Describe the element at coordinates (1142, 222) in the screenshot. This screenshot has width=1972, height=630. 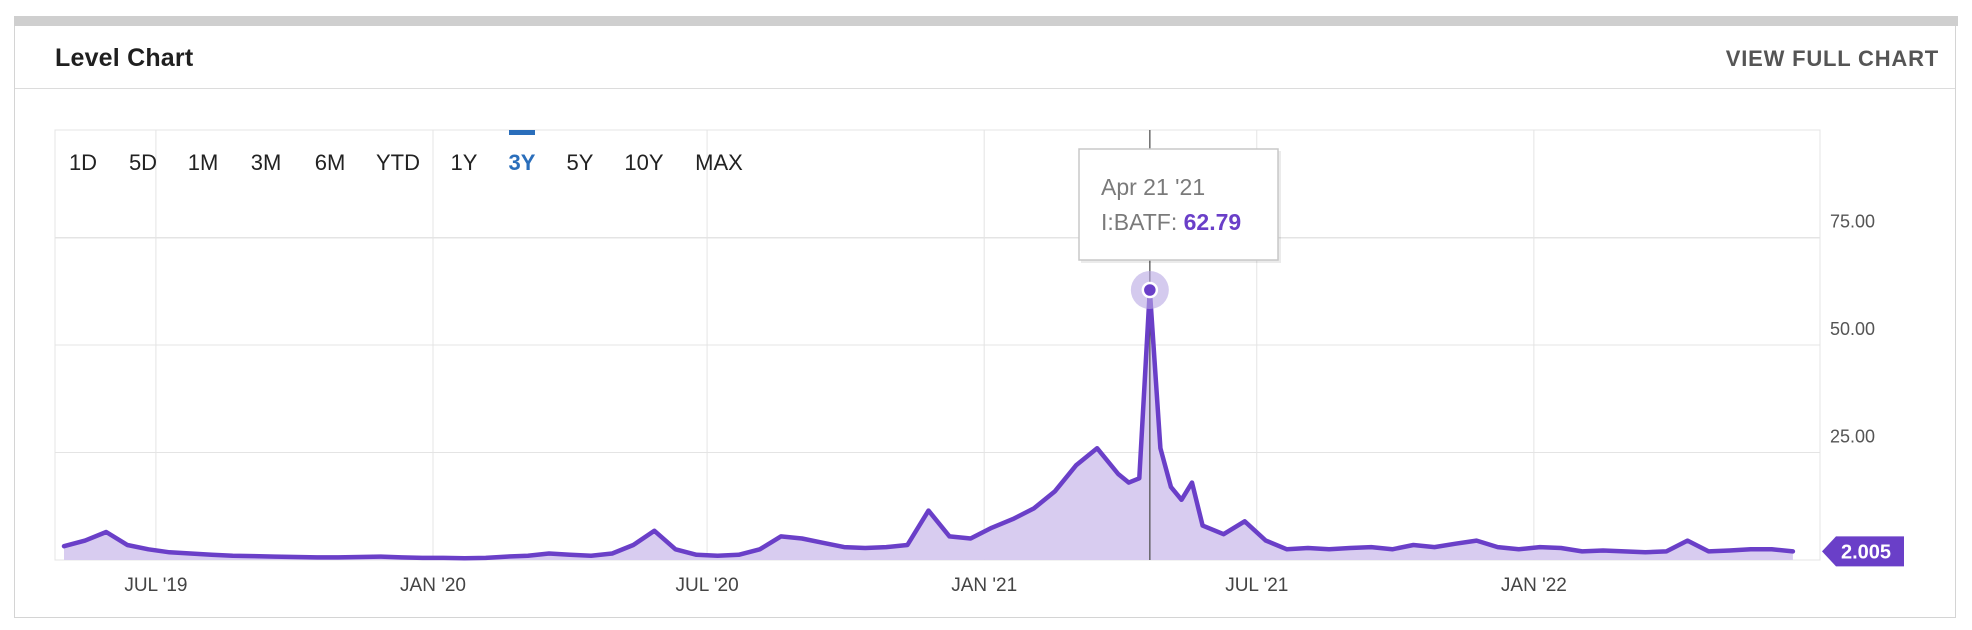
I see `tooltip-series-label: I:BATF:` at that location.